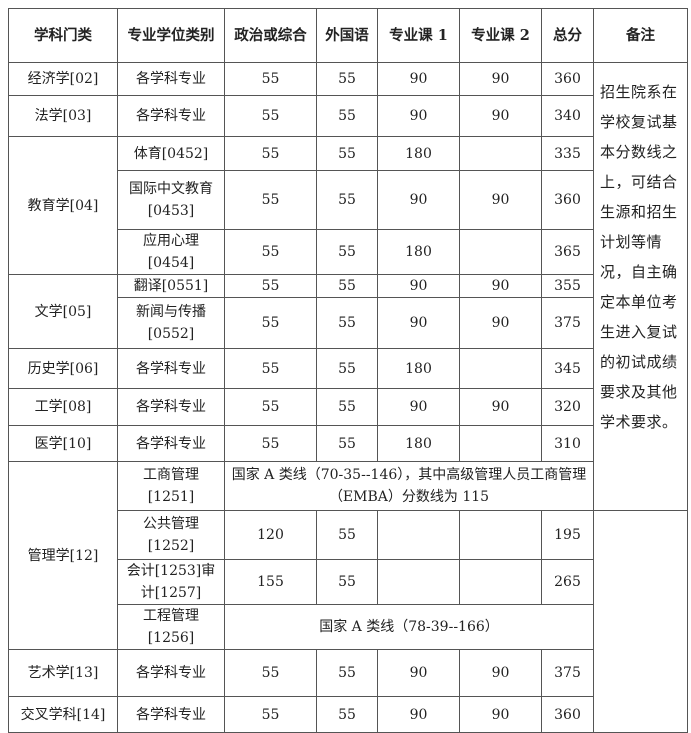 The width and height of the screenshot is (691, 733). Describe the element at coordinates (63, 368) in the screenshot. I see `discipline-cell: 历史学[06]` at that location.